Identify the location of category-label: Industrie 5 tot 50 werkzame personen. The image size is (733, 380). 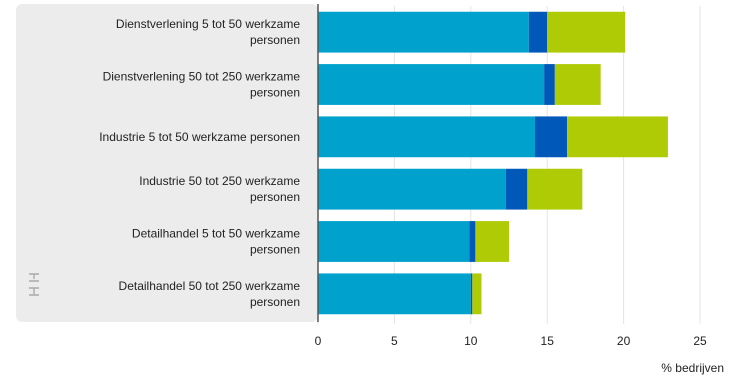
(199, 137).